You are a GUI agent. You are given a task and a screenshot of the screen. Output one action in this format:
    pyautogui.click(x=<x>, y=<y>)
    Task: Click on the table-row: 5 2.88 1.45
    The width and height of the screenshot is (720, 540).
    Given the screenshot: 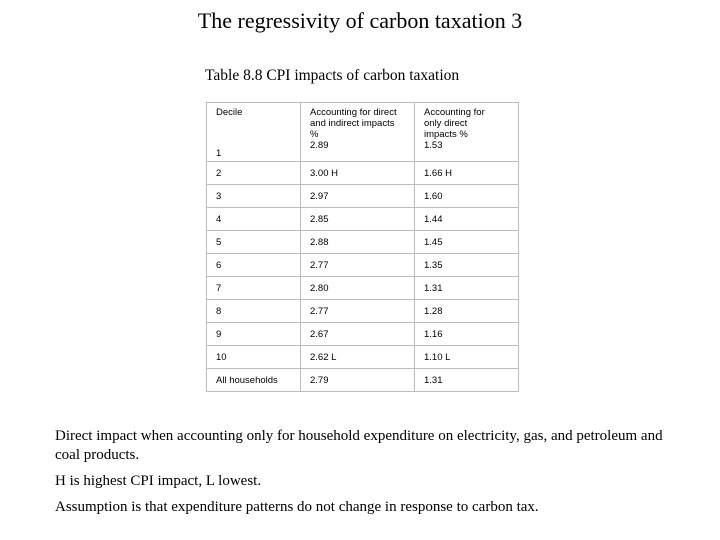 What is the action you would take?
    pyautogui.click(x=362, y=242)
    